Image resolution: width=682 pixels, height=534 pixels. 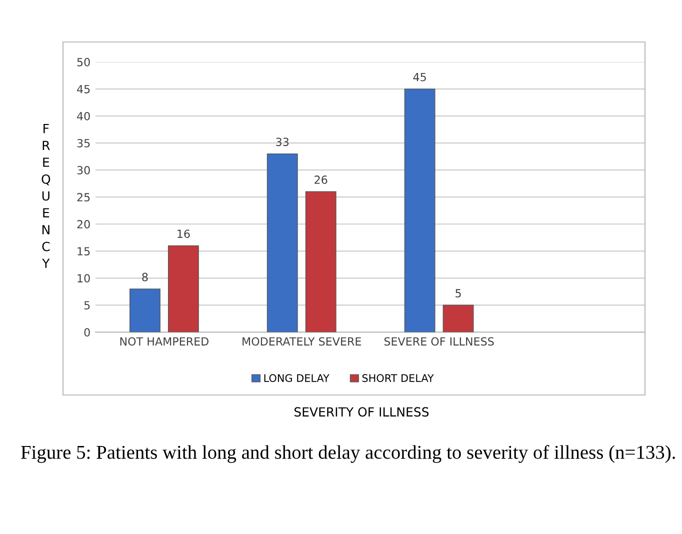 I want to click on y-tick-label: 45, so click(x=83, y=89).